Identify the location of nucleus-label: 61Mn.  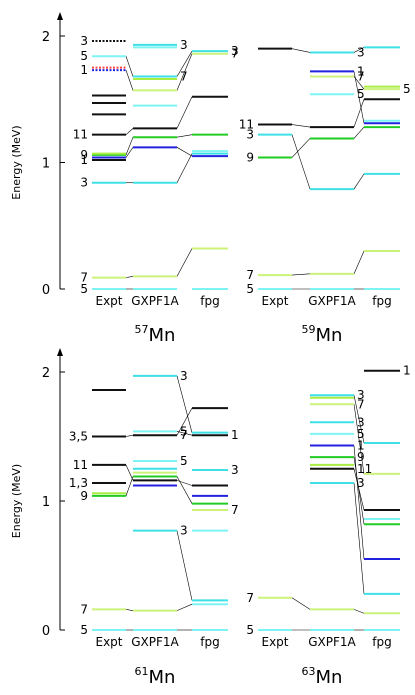
(155, 676).